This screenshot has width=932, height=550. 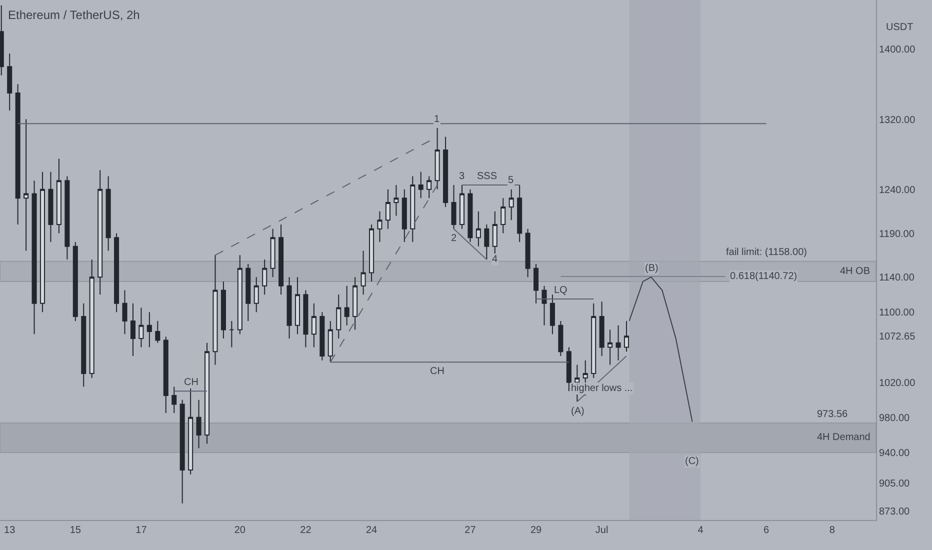 What do you see at coordinates (454, 238) in the screenshot?
I see `annotation: 2` at bounding box center [454, 238].